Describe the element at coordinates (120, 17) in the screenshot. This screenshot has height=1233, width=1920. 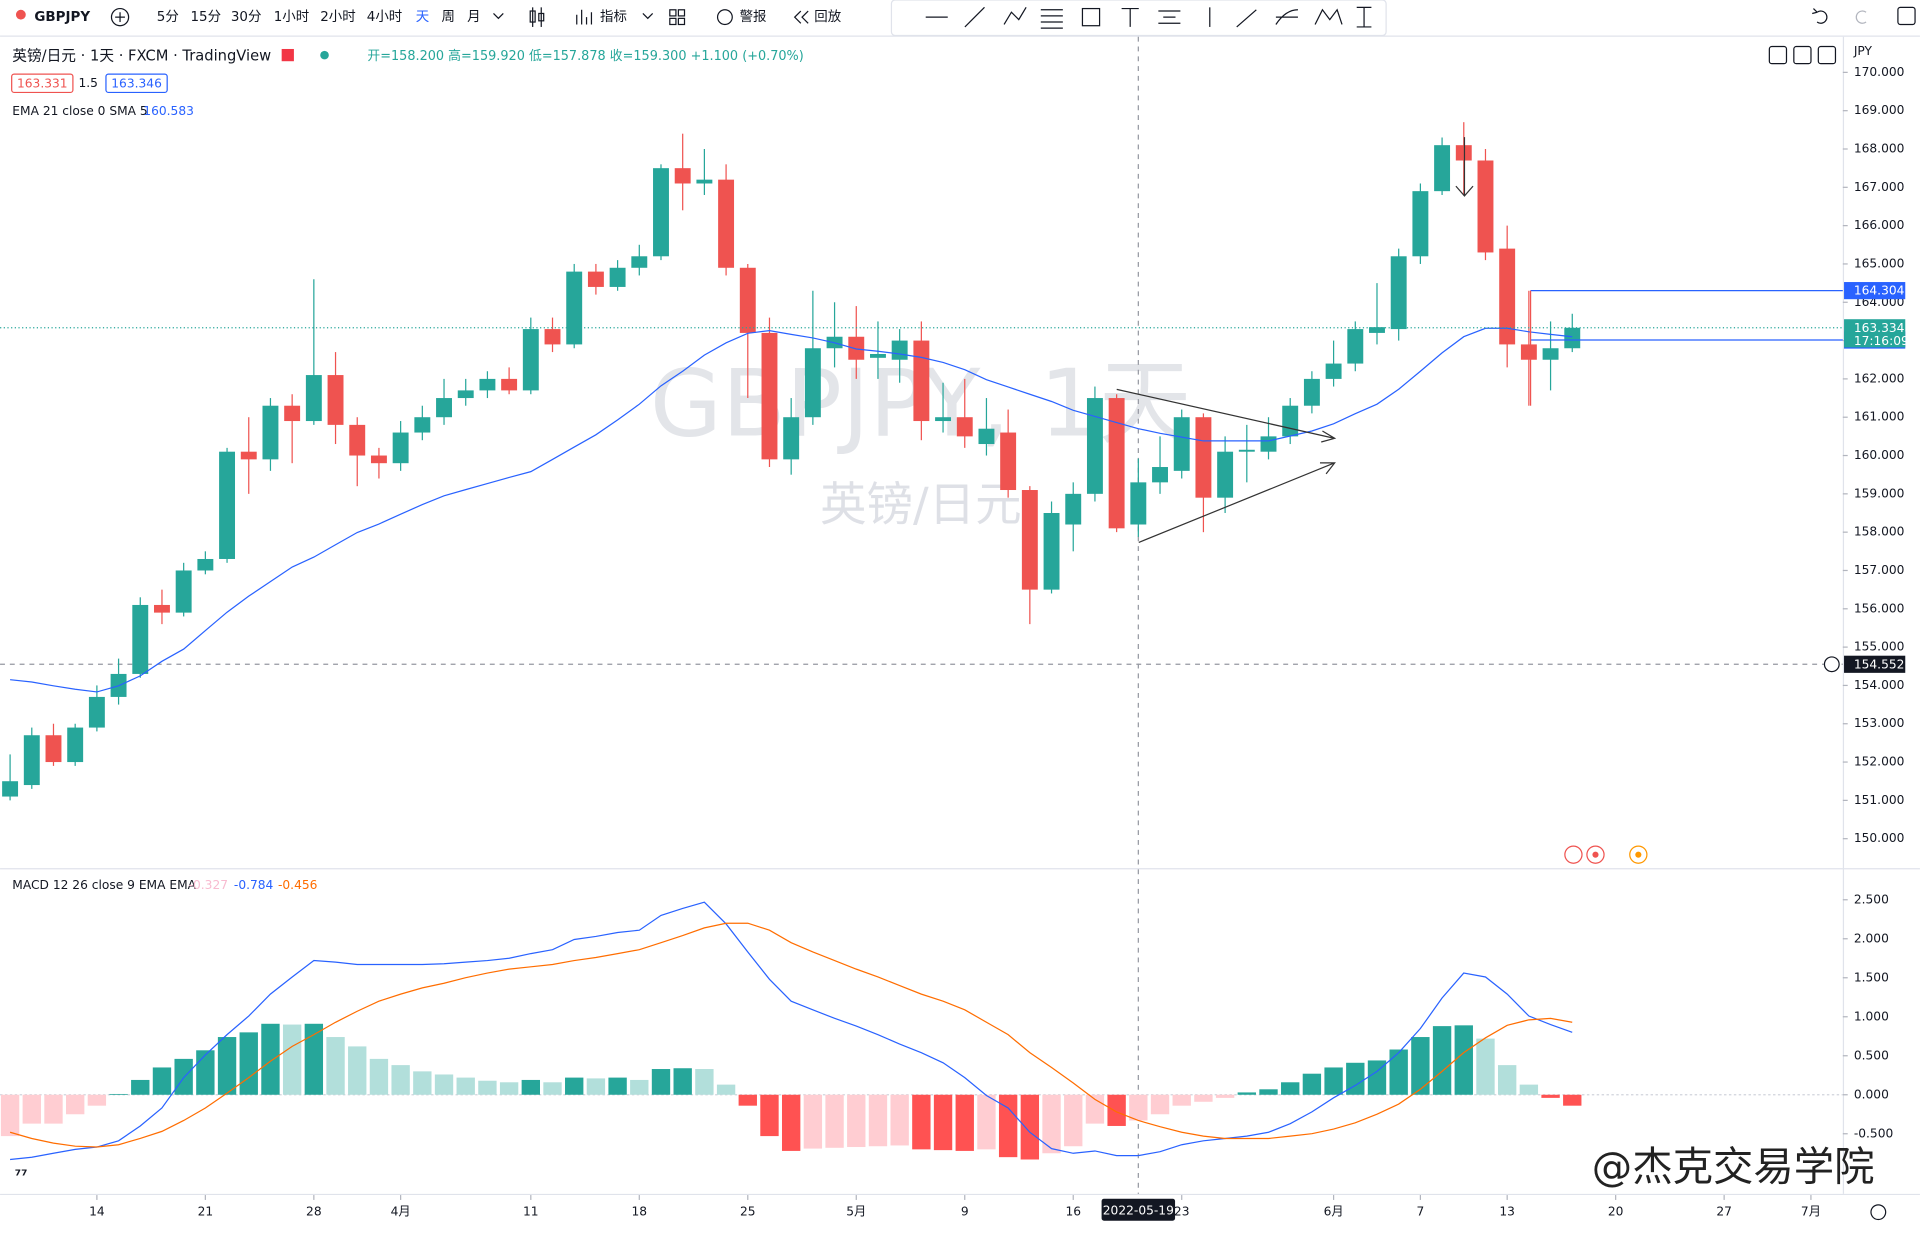
I see `add-symbol` at that location.